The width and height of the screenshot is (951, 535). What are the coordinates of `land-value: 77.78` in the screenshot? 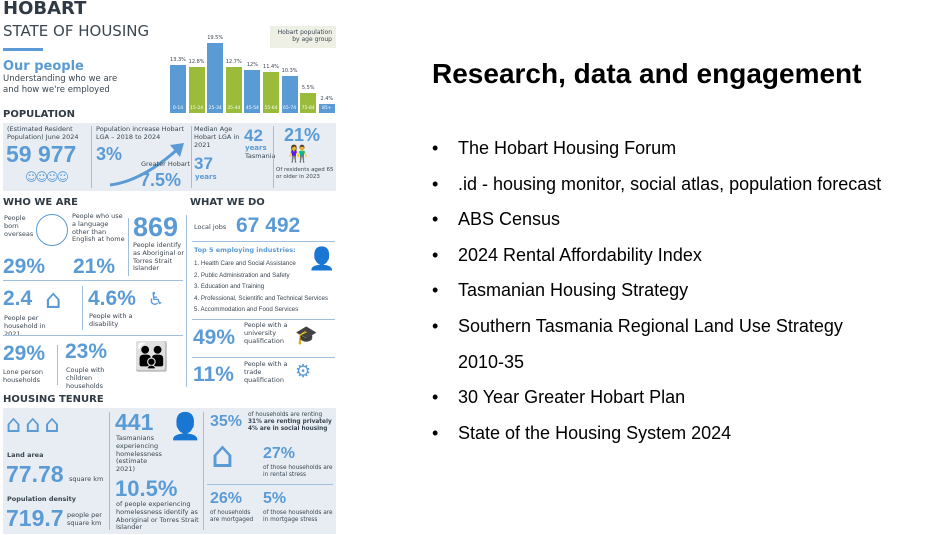 It's located at (35, 474).